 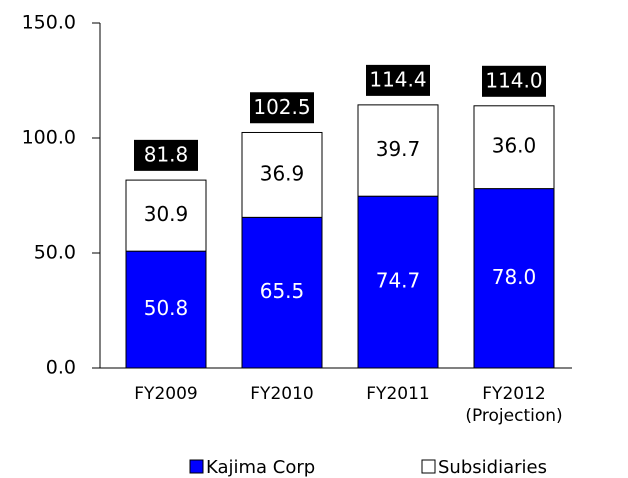 I want to click on value-label: 50.8, so click(x=166, y=308).